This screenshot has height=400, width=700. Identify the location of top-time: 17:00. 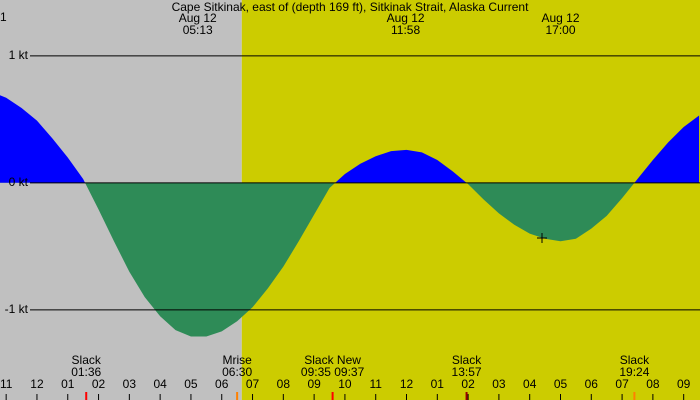
(560, 30).